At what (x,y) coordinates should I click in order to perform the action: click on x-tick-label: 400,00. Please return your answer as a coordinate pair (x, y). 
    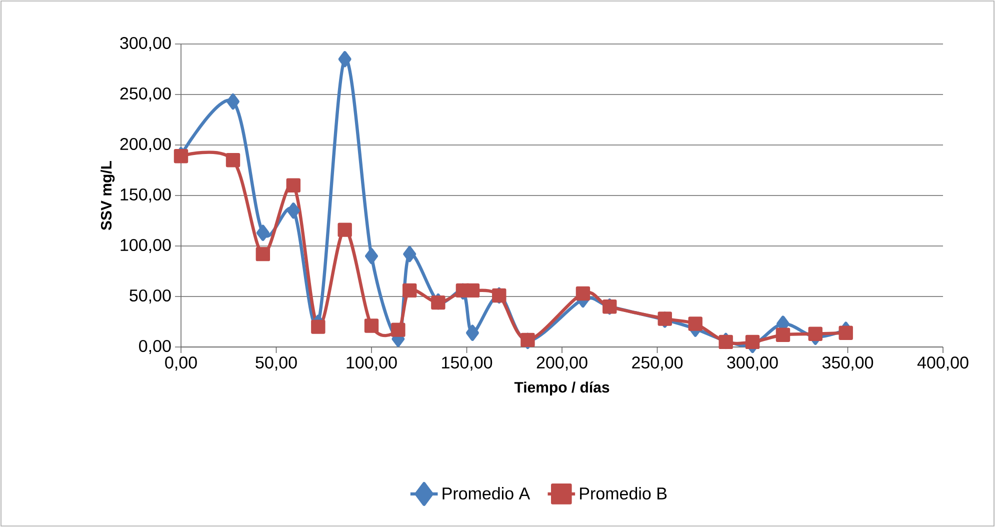
    Looking at the image, I should click on (942, 363).